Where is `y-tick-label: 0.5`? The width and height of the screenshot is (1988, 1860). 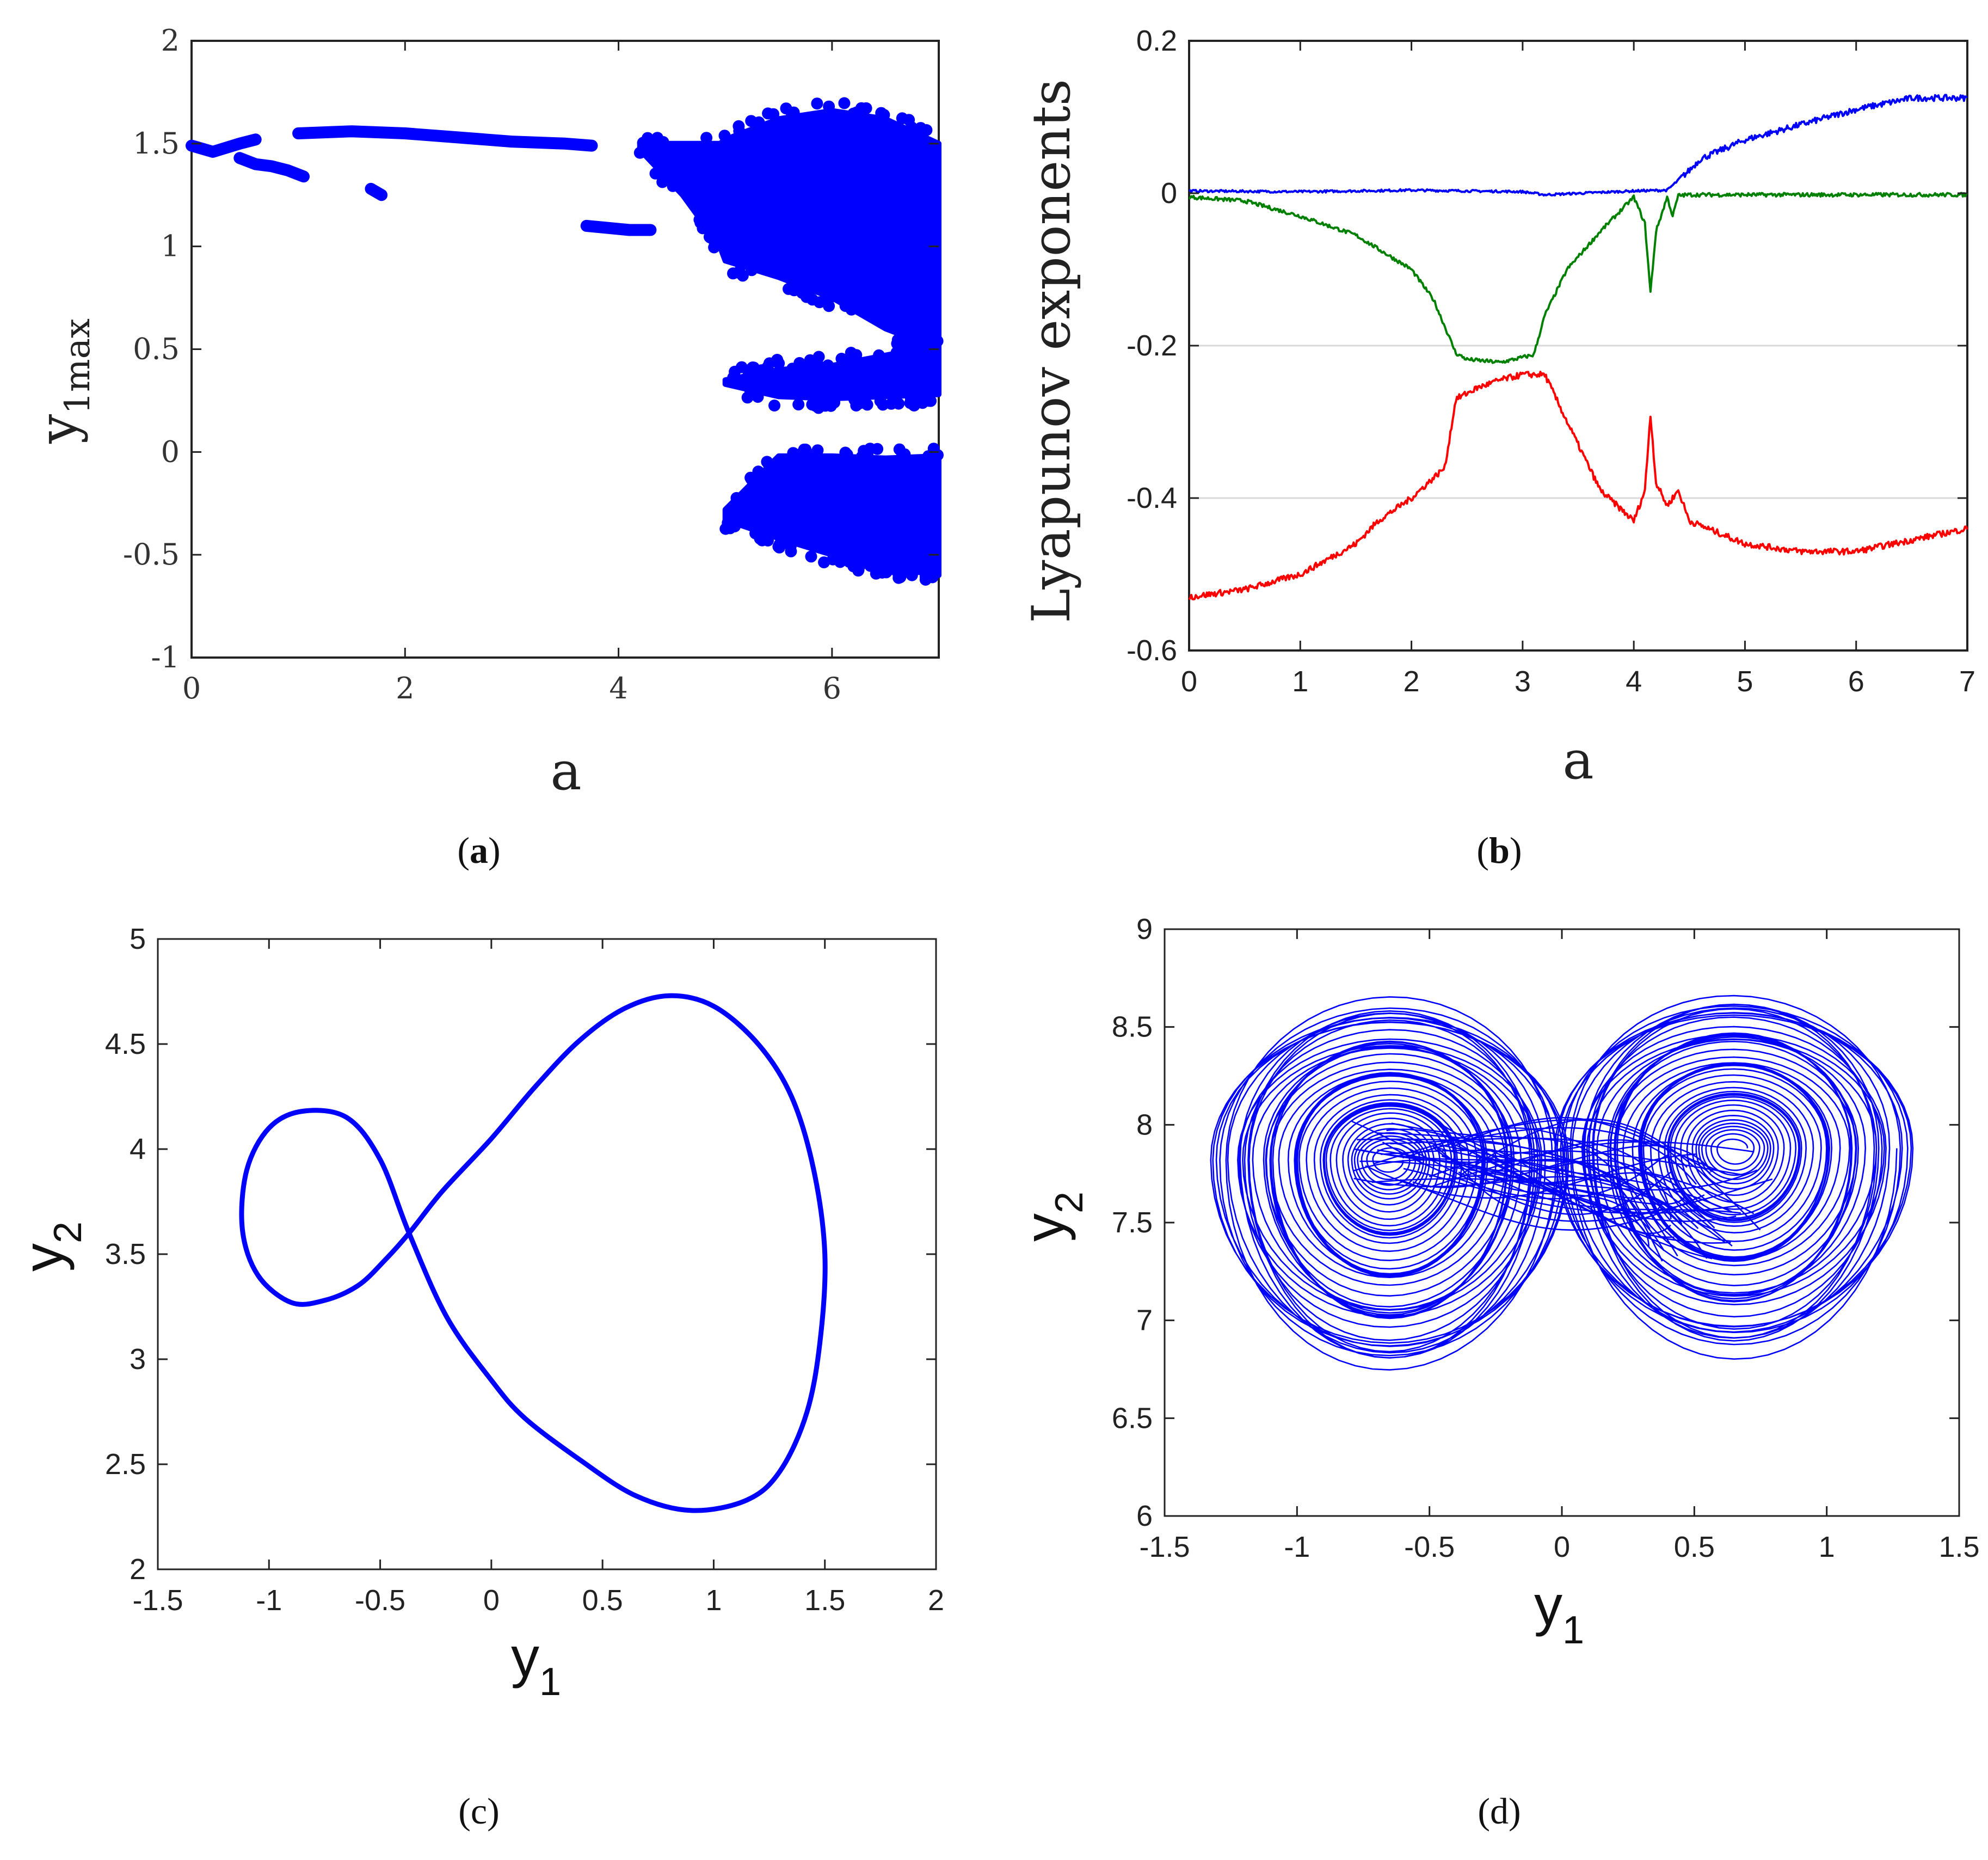 y-tick-label: 0.5 is located at coordinates (156, 349).